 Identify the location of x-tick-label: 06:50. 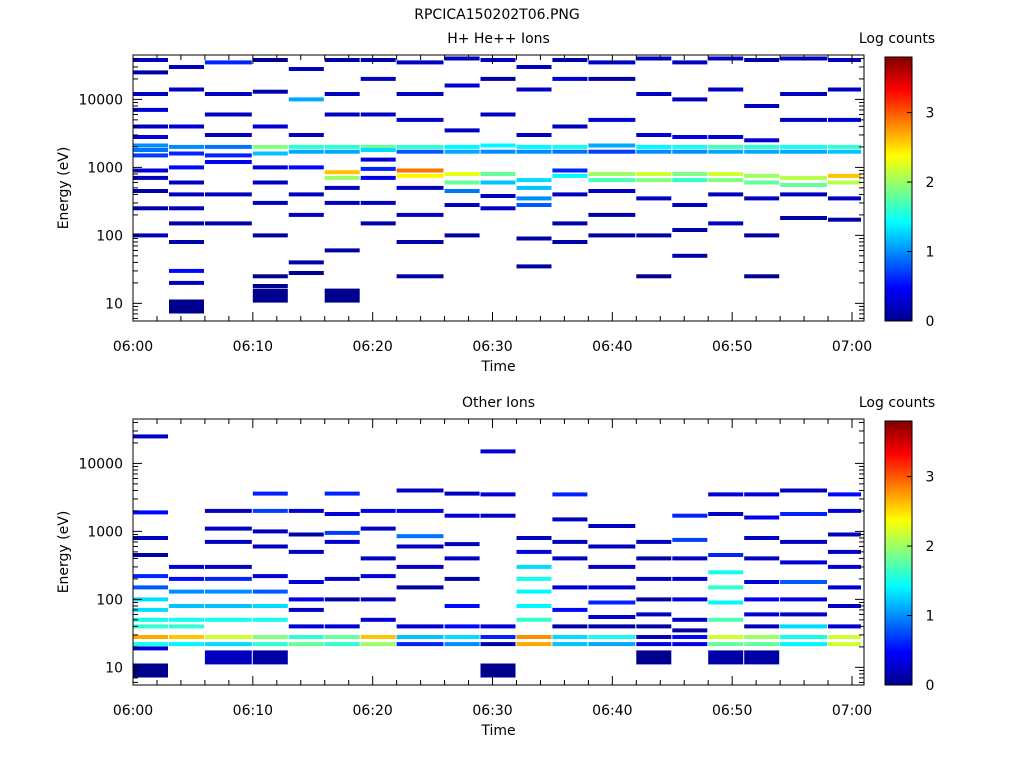
(732, 711).